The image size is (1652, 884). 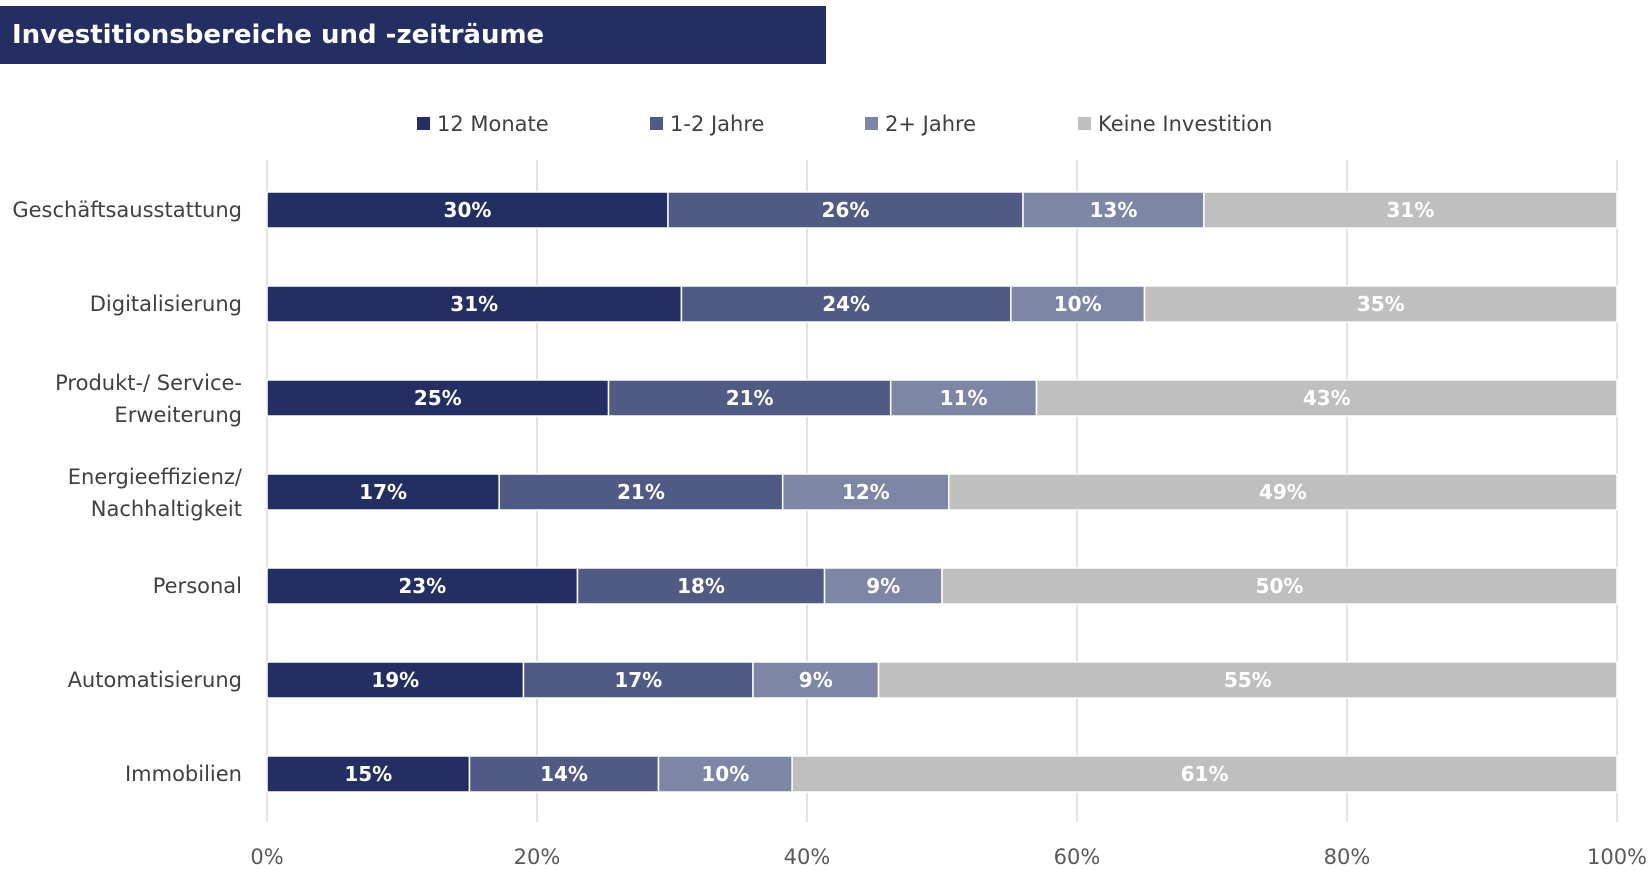 I want to click on x-tick-label: 0%, so click(x=266, y=857).